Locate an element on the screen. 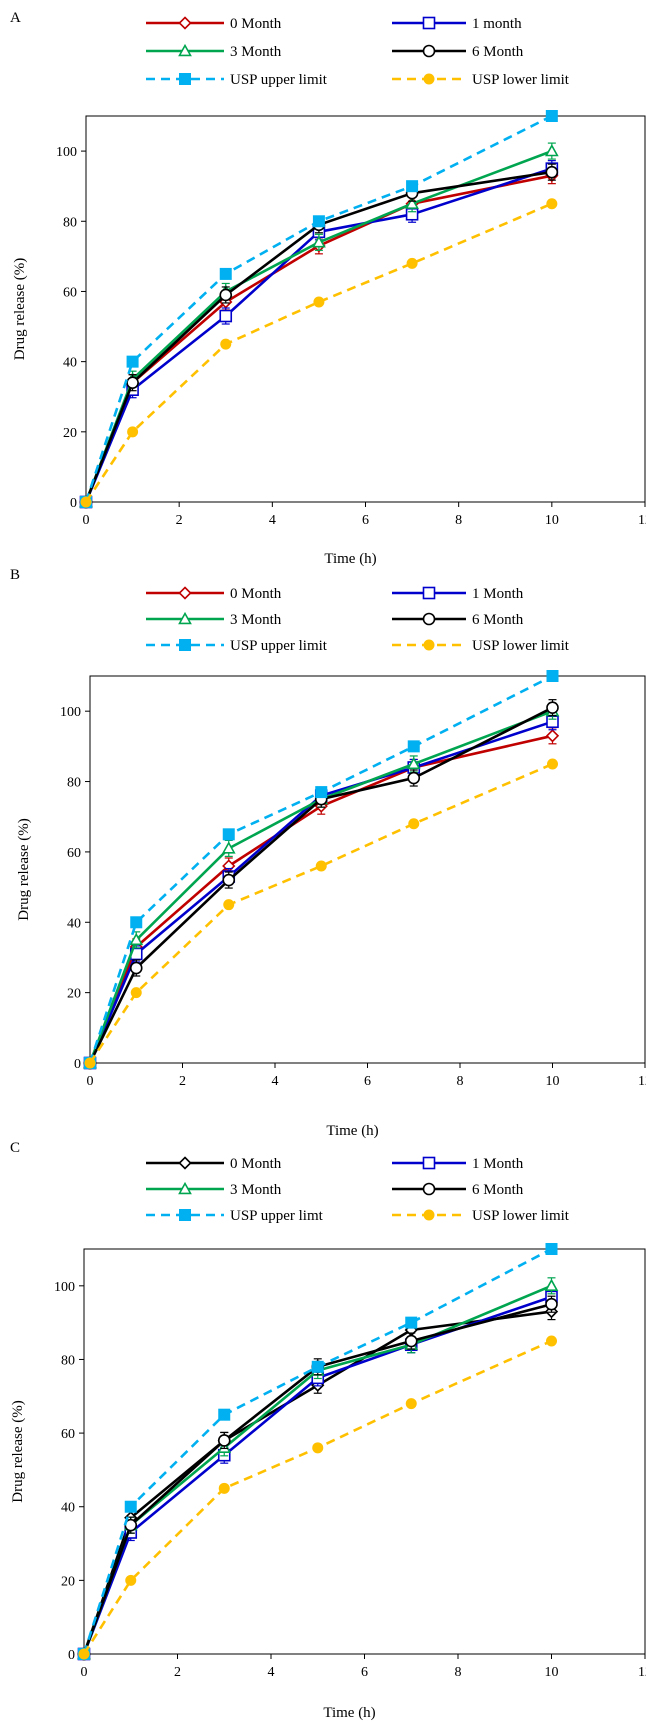  legend-label: USP upper limt is located at coordinates (277, 1216).